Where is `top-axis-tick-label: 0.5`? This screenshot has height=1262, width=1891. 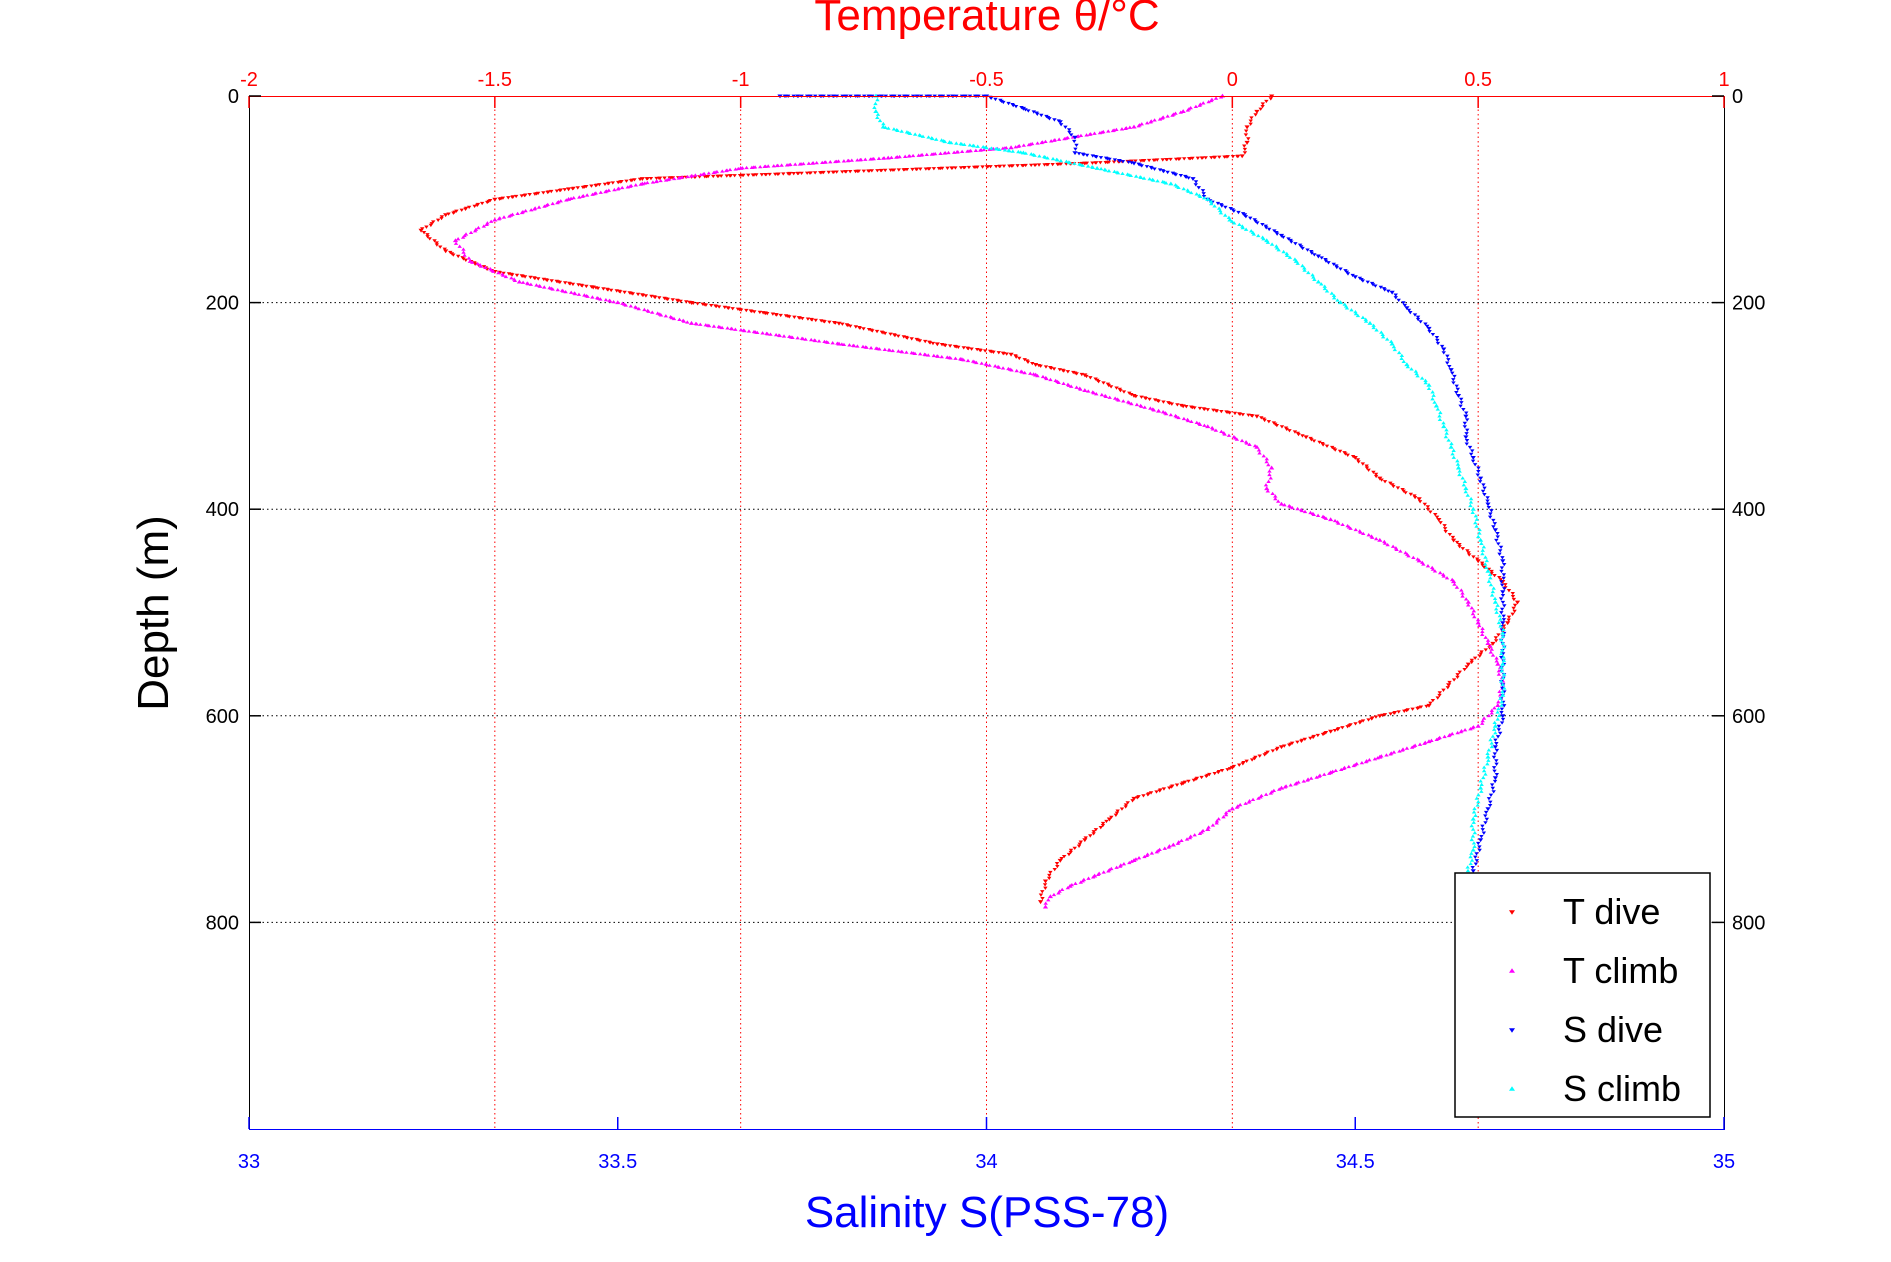 top-axis-tick-label: 0.5 is located at coordinates (1478, 80).